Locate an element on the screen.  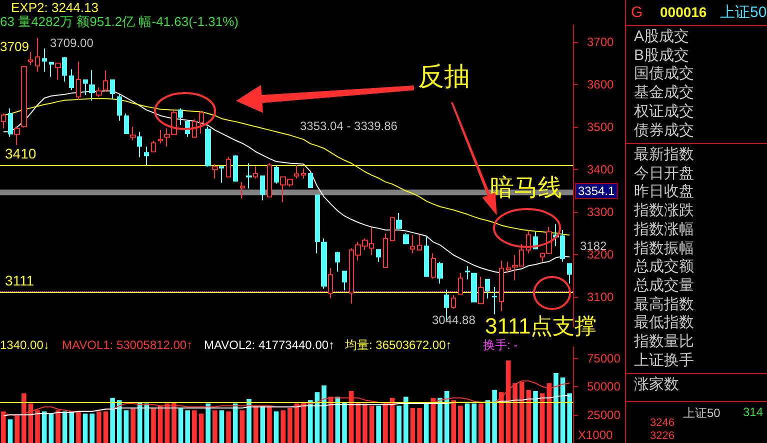
text: 上证50 is located at coordinates (701, 413).